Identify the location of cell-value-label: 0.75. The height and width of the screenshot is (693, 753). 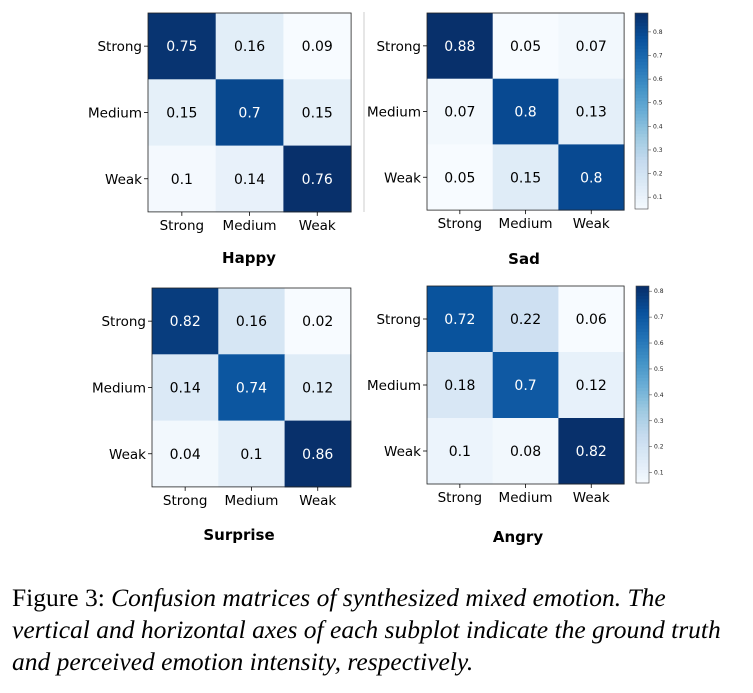
(181, 47).